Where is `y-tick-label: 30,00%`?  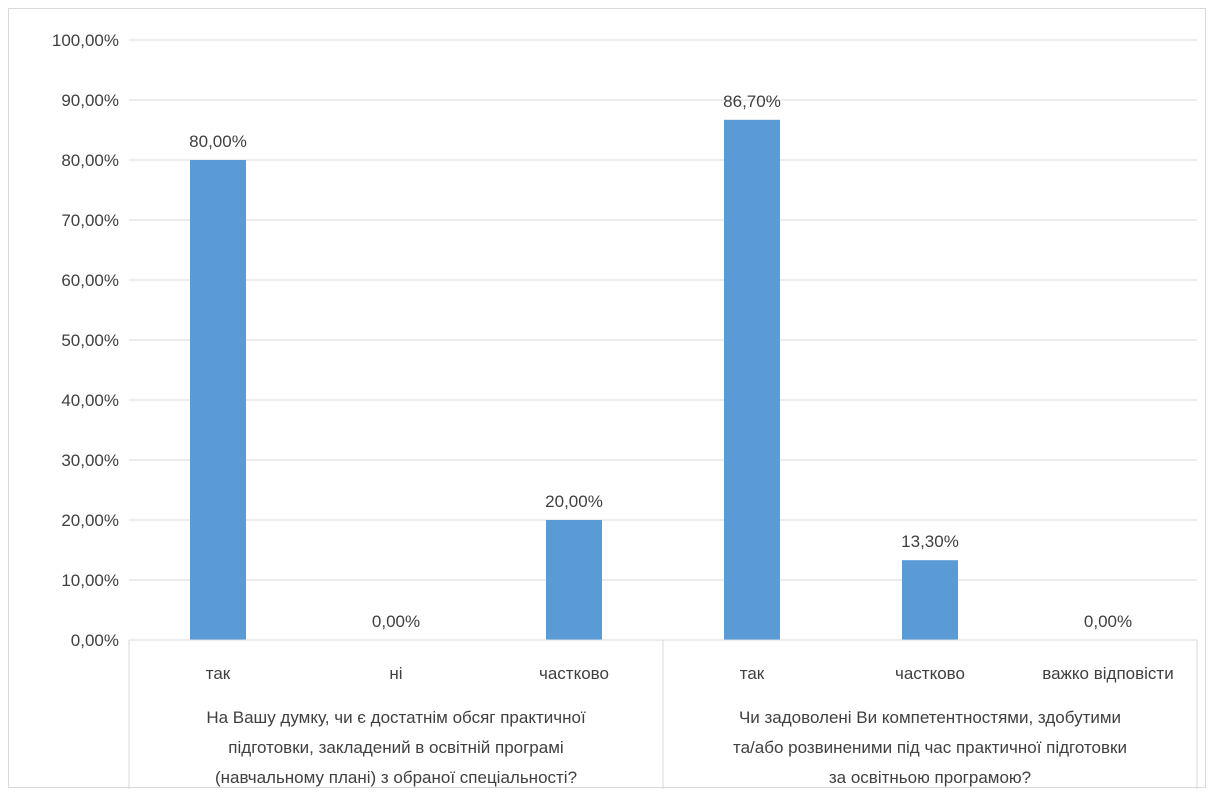 y-tick-label: 30,00% is located at coordinates (90, 460).